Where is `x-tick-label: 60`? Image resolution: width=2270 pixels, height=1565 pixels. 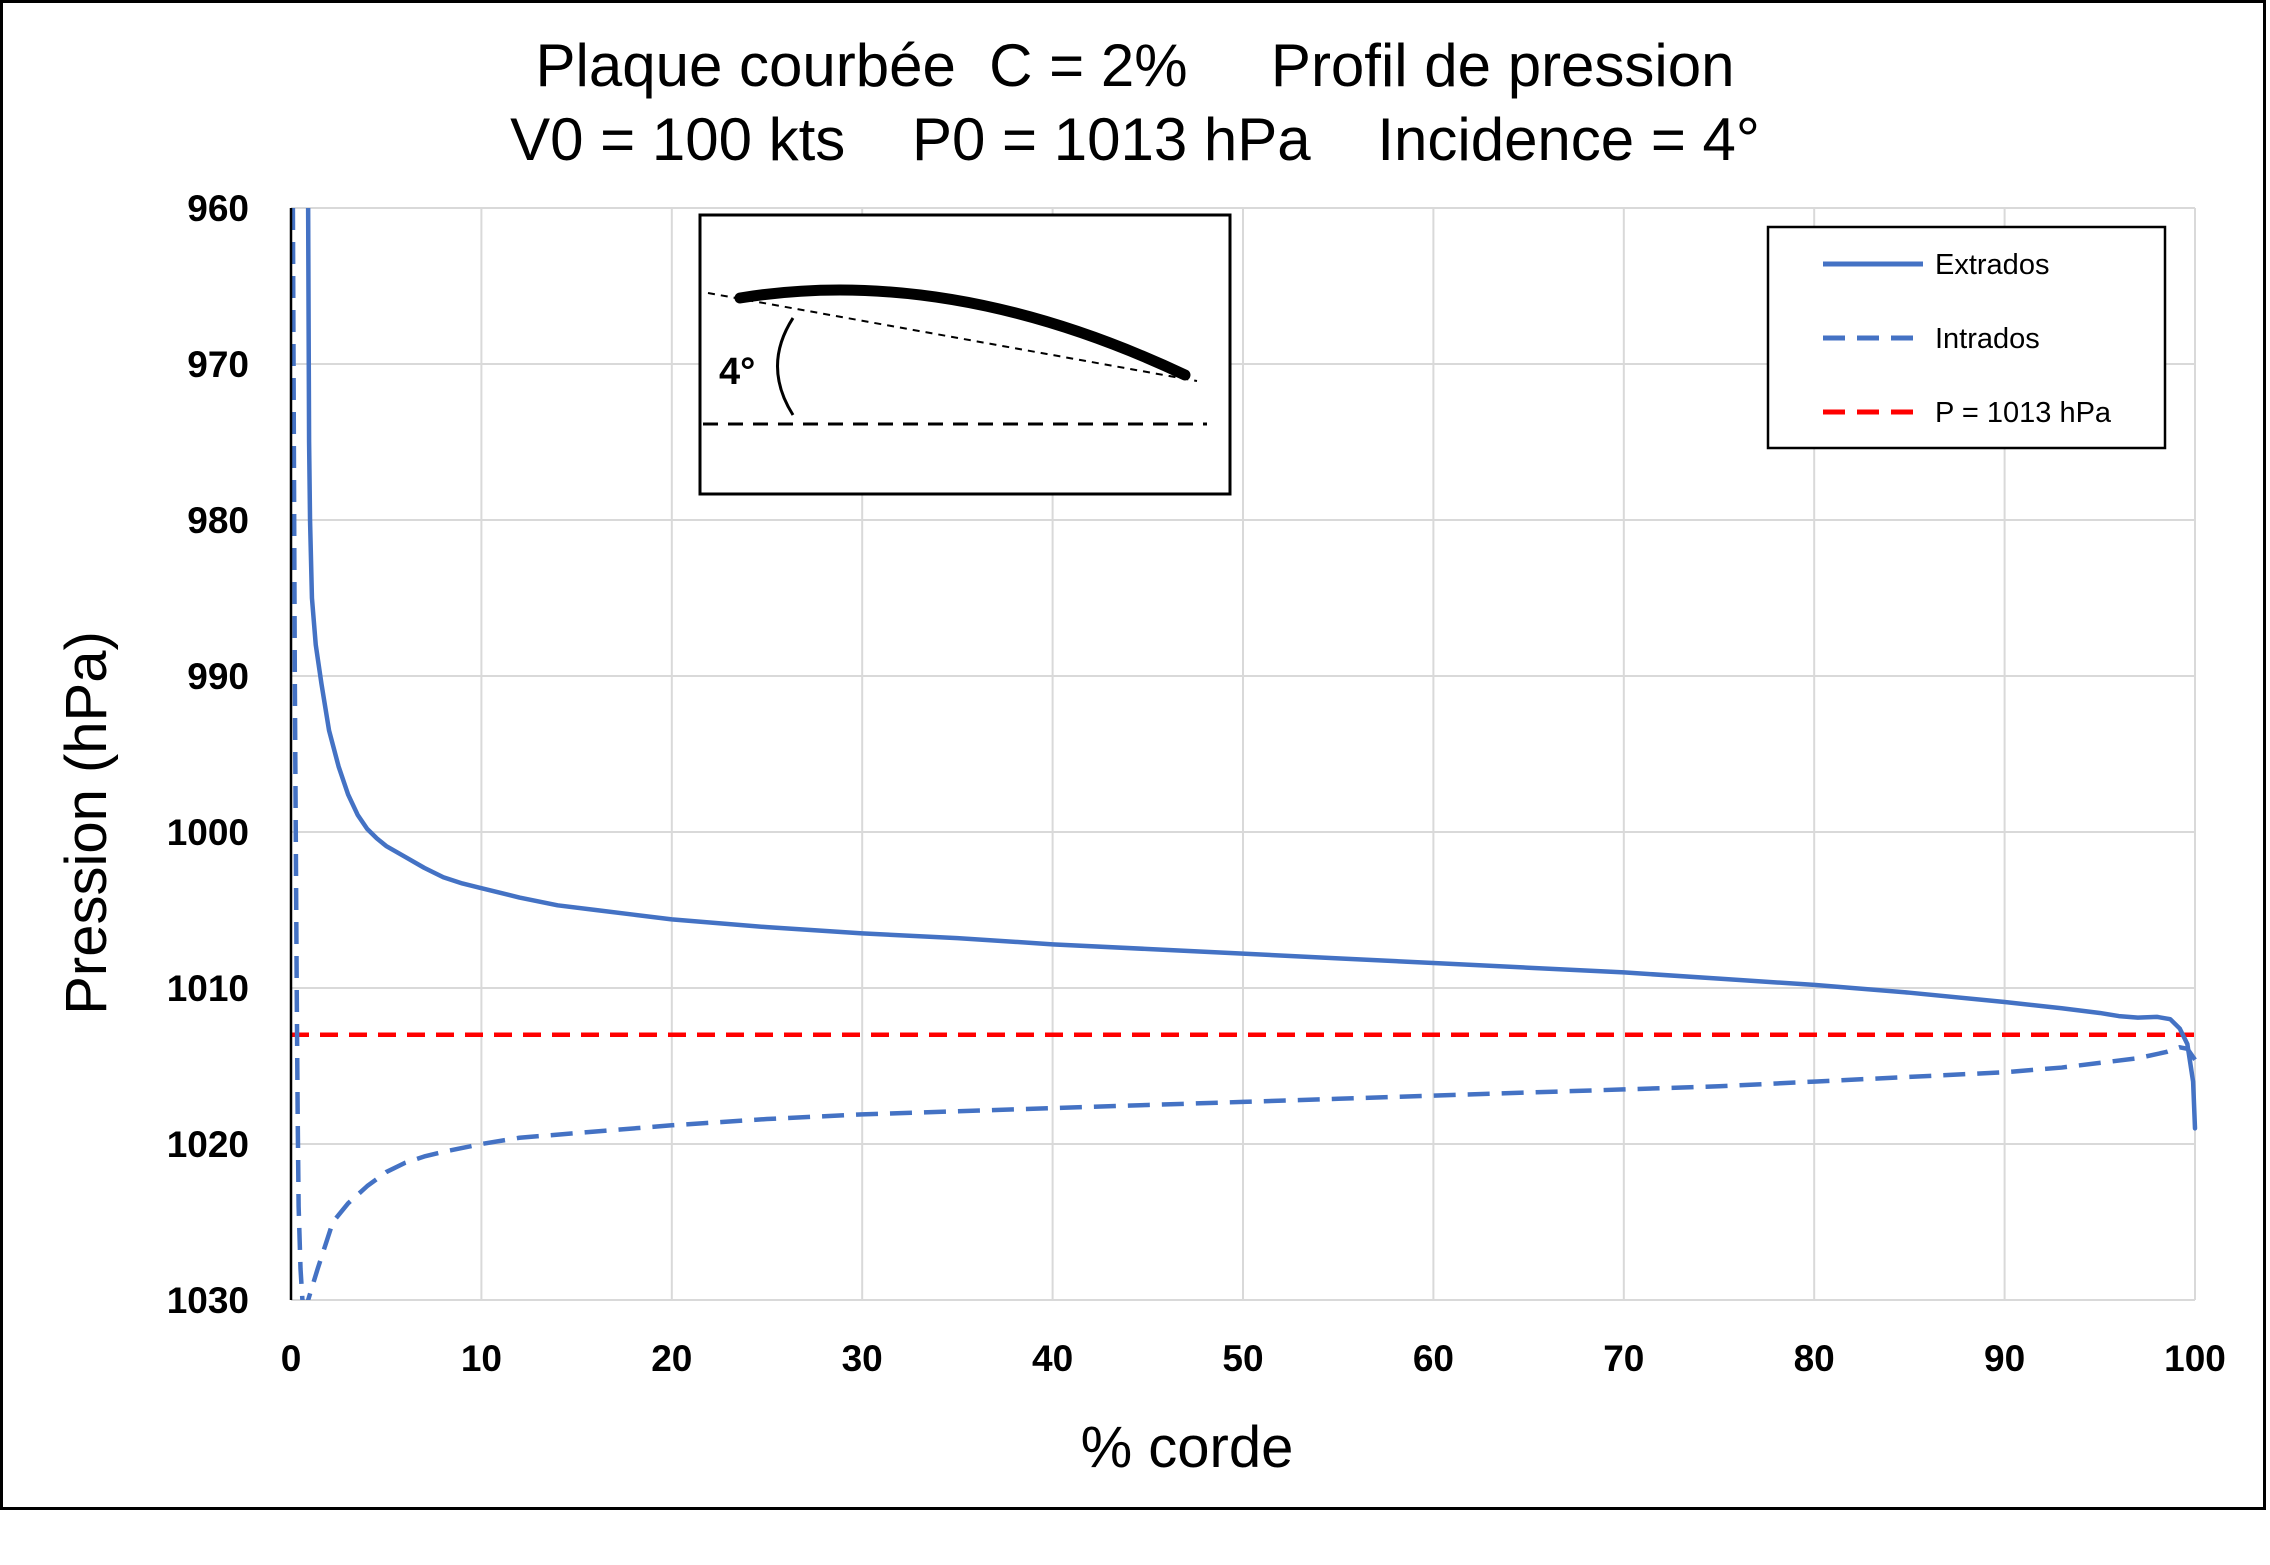
x-tick-label: 60 is located at coordinates (1433, 1358).